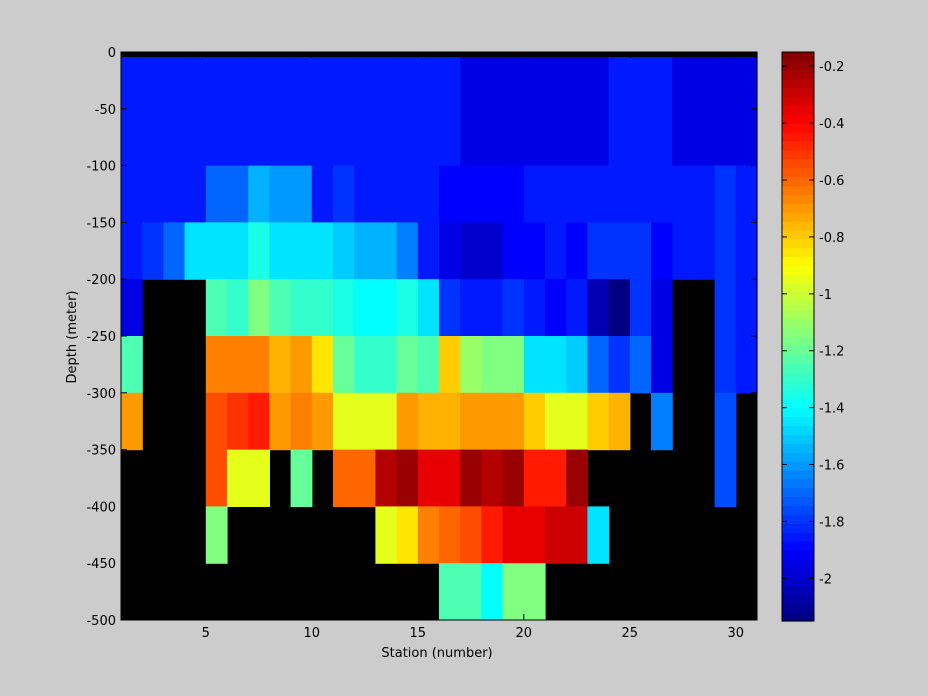 This screenshot has width=928, height=696. What do you see at coordinates (825, 295) in the screenshot?
I see `colorbar-tick-label: -1` at bounding box center [825, 295].